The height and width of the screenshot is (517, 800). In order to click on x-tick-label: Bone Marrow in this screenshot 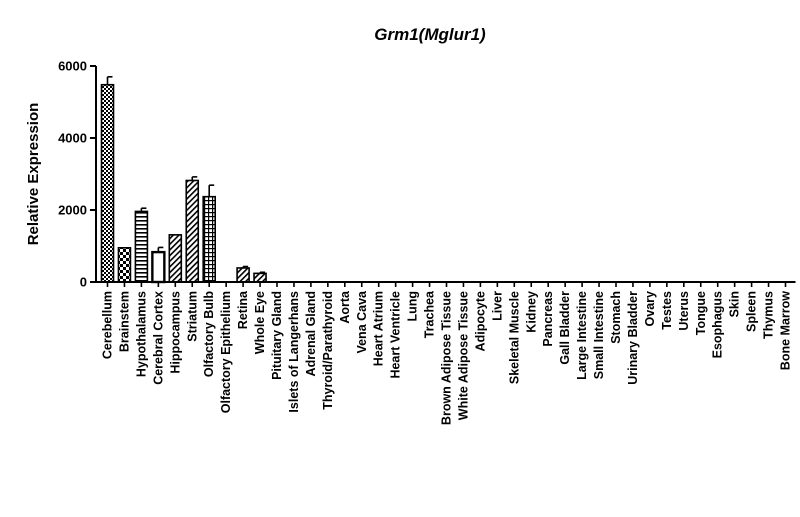, I will do `click(786, 330)`.